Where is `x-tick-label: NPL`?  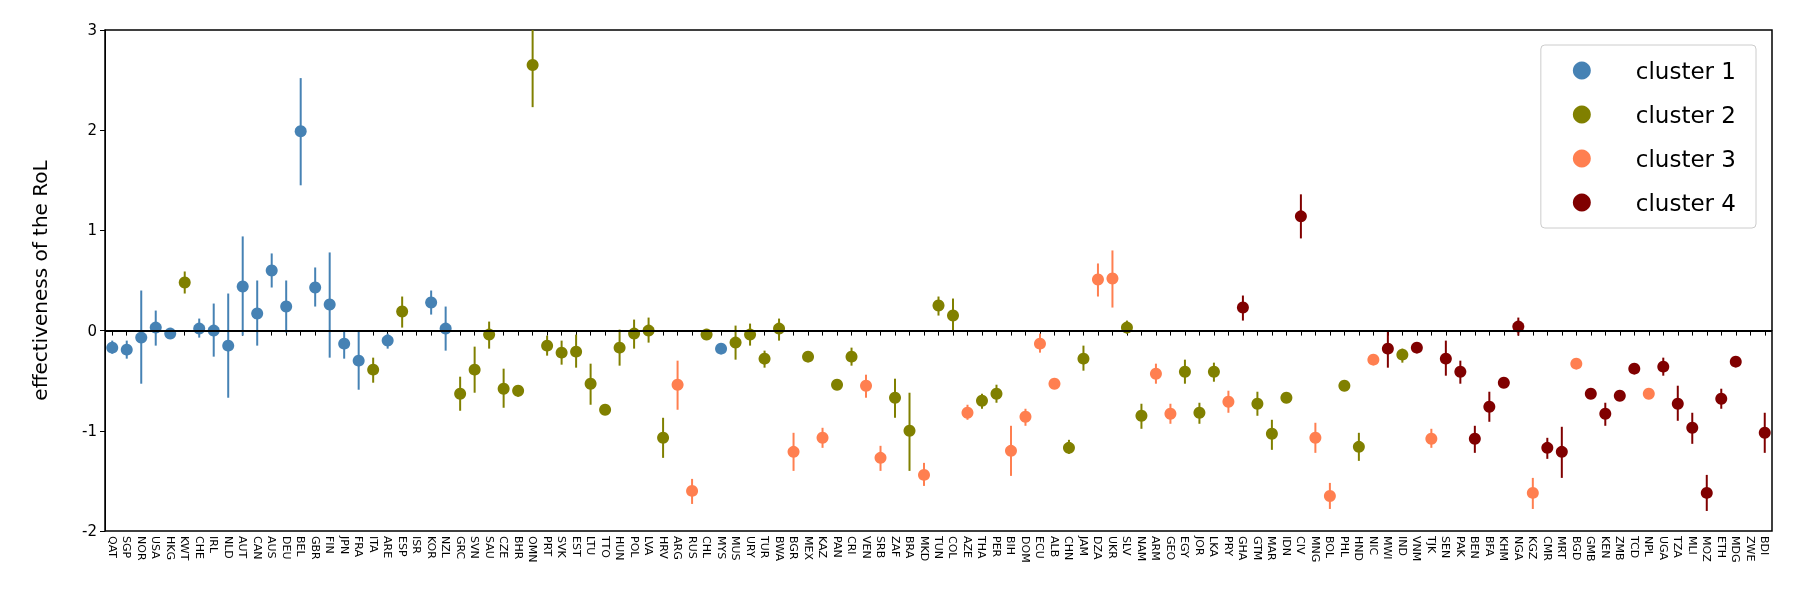
x-tick-label: NPL is located at coordinates (1649, 547).